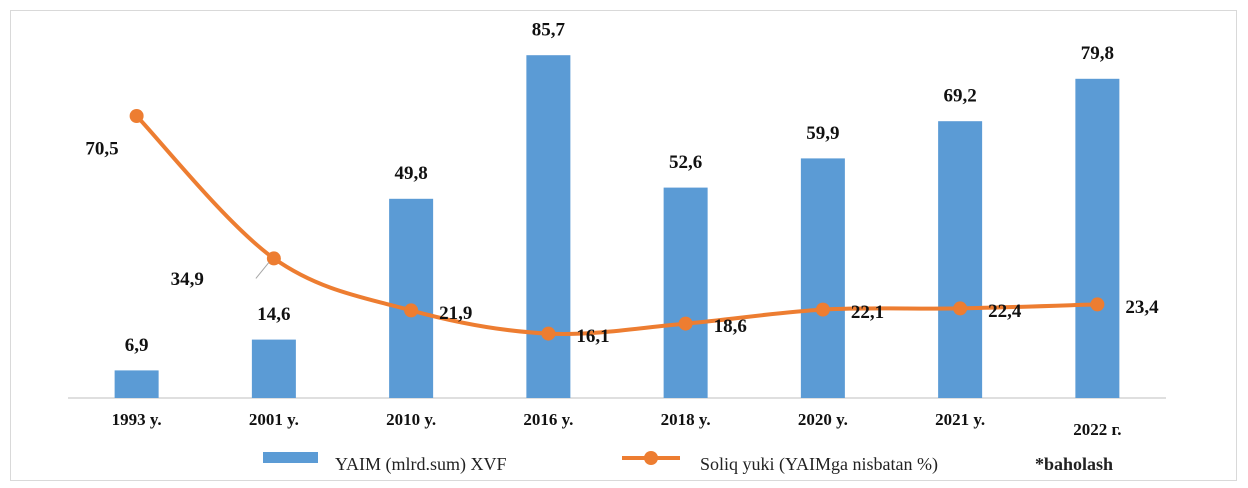 This screenshot has height=488, width=1248. I want to click on bar-value-label: 85,7, so click(549, 30).